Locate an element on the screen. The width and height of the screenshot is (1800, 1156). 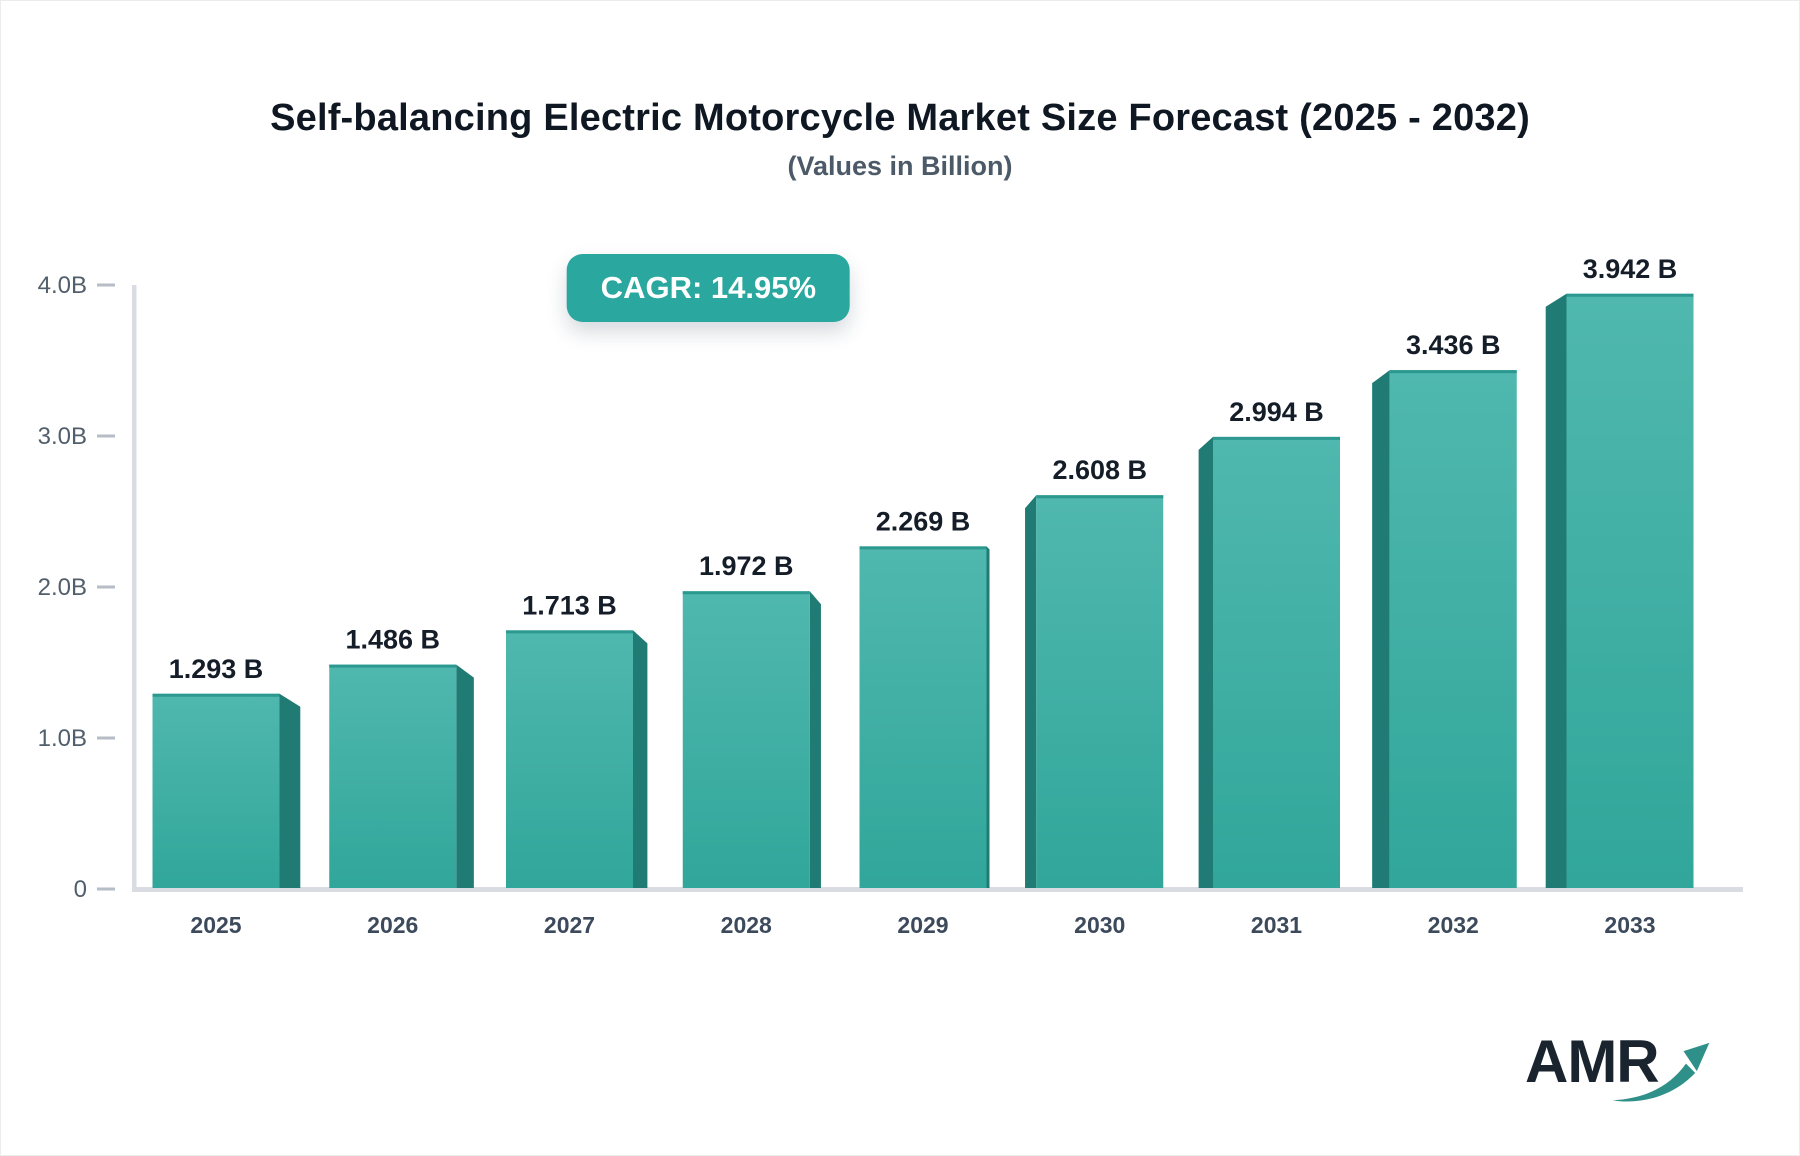
bar-value-label: 1.713 B is located at coordinates (569, 605).